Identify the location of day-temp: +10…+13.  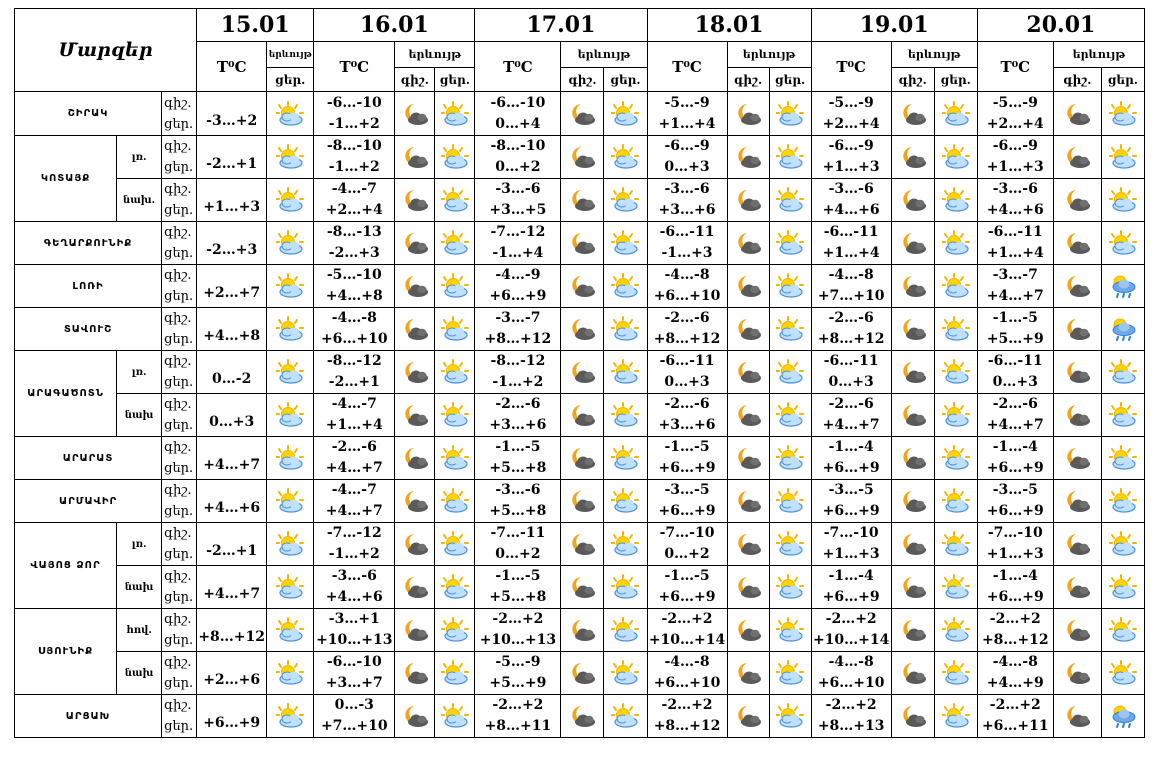
(518, 640).